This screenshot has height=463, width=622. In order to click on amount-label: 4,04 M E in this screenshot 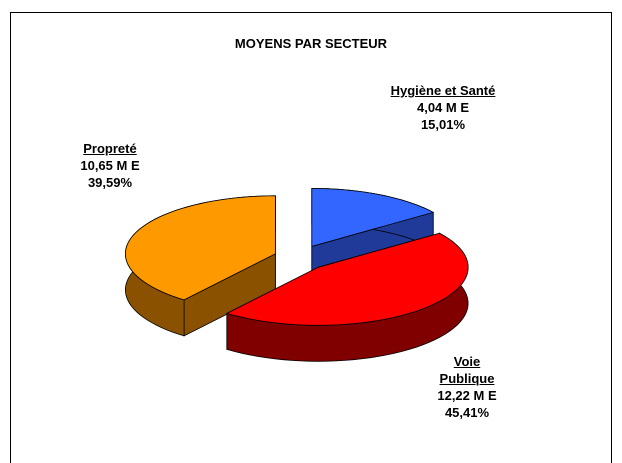, I will do `click(443, 107)`.